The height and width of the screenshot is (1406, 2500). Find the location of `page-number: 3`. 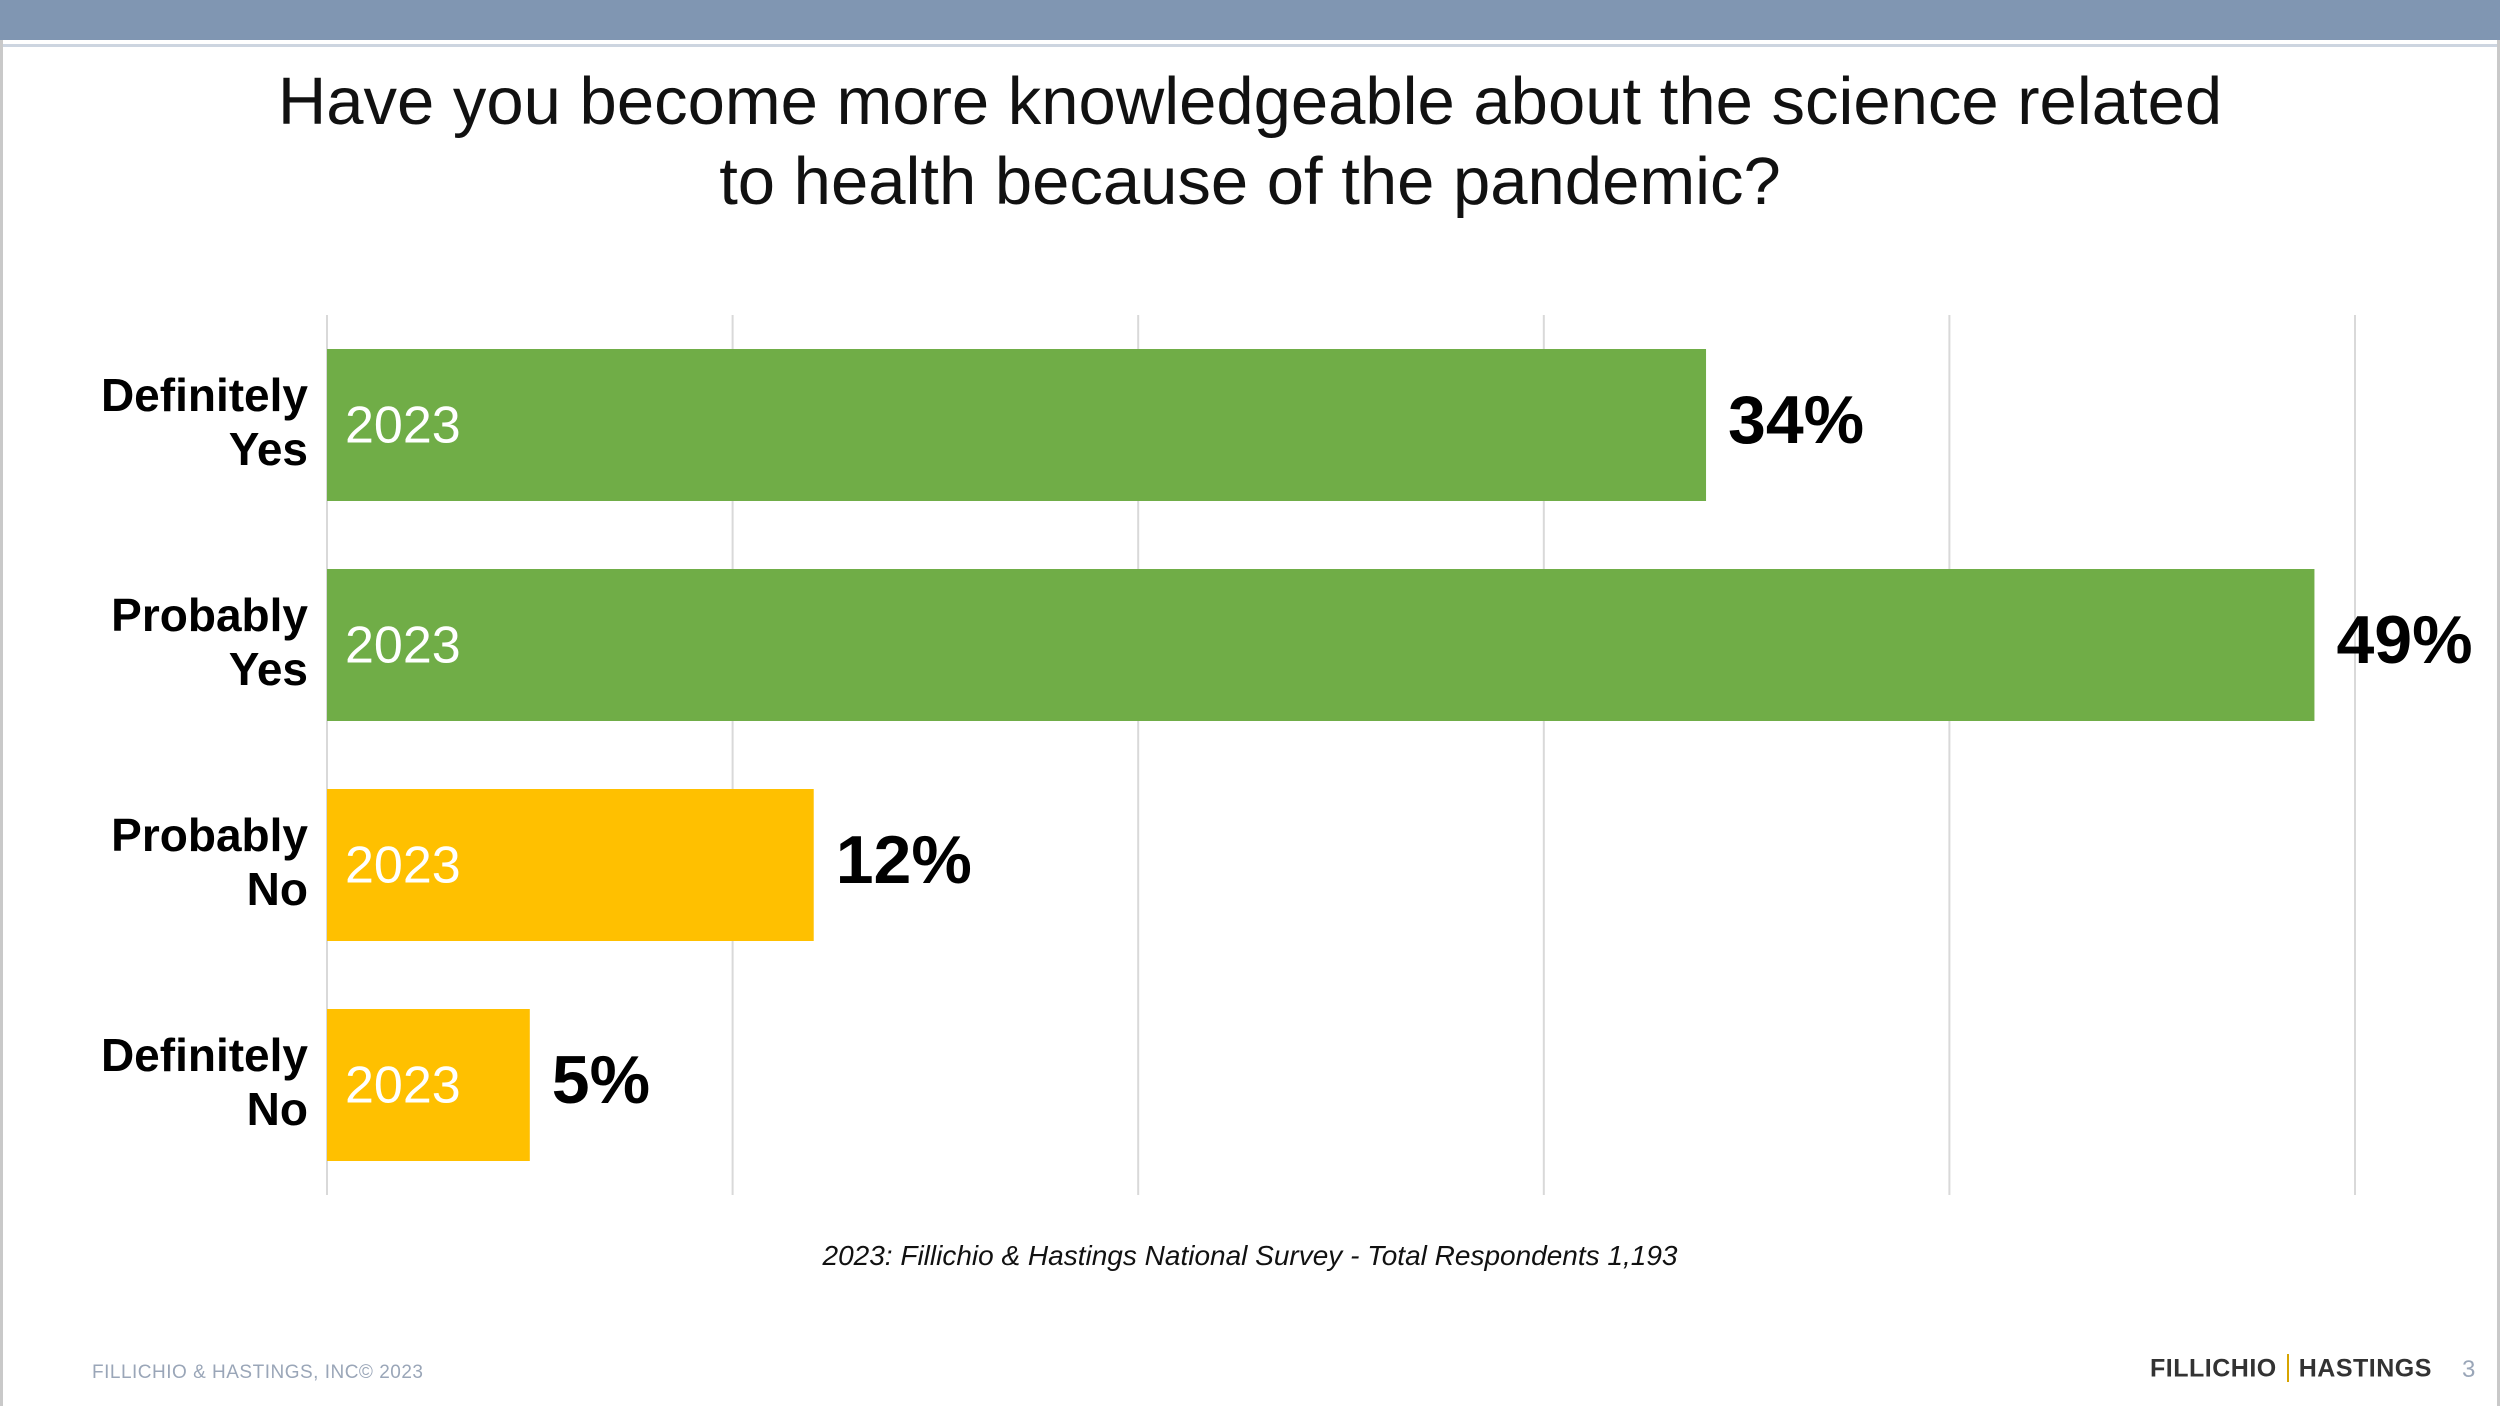

page-number: 3 is located at coordinates (2469, 1369).